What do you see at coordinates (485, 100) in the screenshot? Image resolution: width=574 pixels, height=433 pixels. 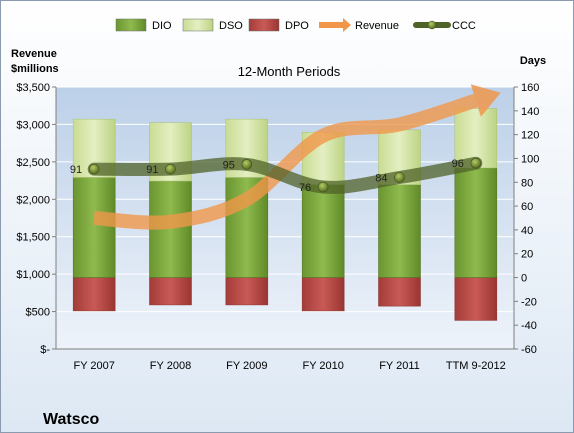 I see `revenue-arrowhead` at bounding box center [485, 100].